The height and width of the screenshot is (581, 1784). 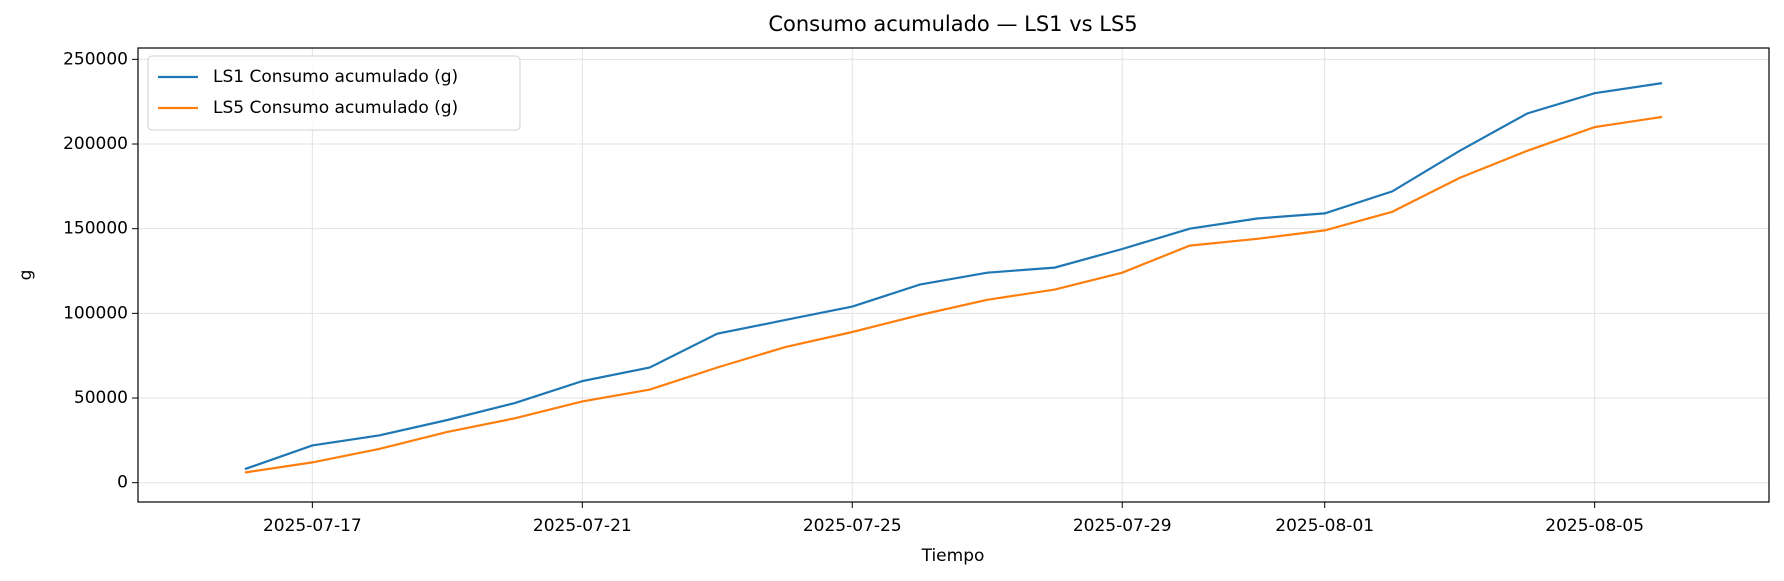 What do you see at coordinates (95, 59) in the screenshot?
I see `y-tick-label: 250000` at bounding box center [95, 59].